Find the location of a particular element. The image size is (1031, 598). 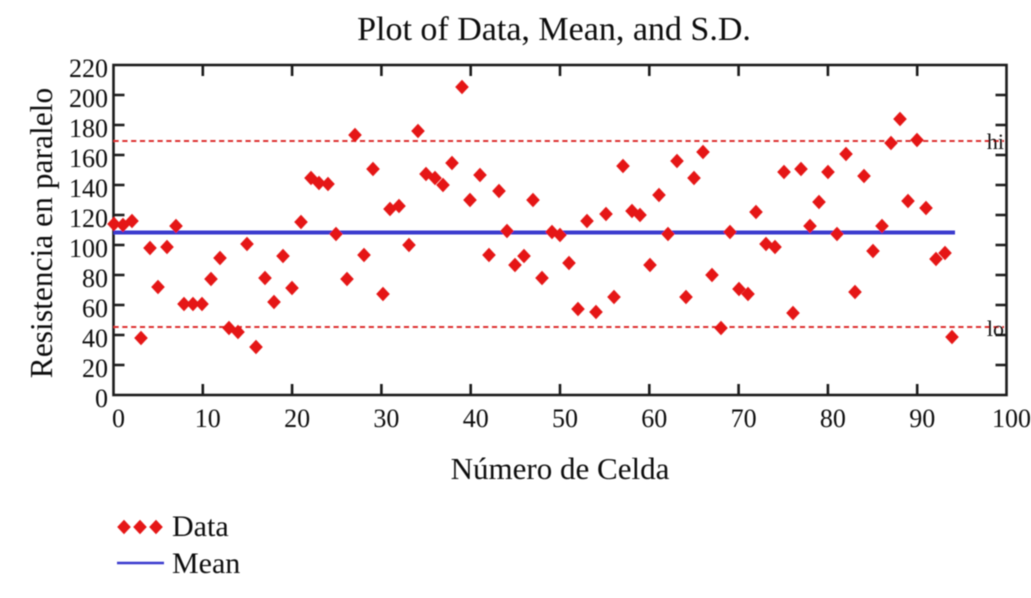

svg-text: 120 is located at coordinates (88, 218).